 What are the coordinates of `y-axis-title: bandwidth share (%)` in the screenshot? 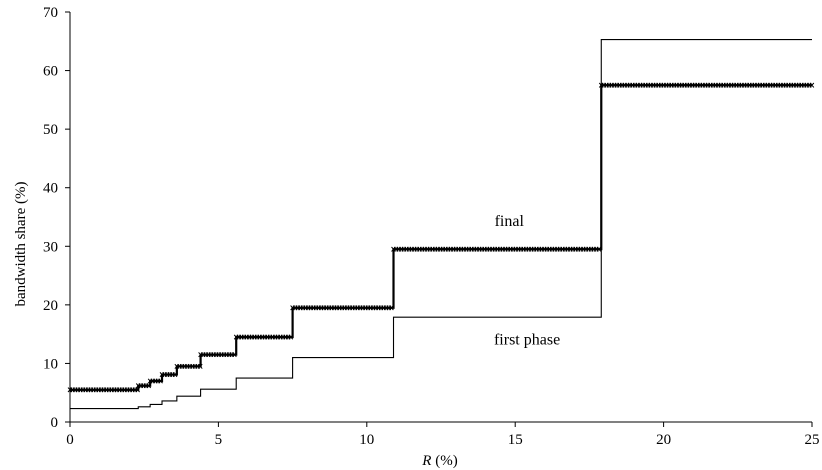 It's located at (21, 244).